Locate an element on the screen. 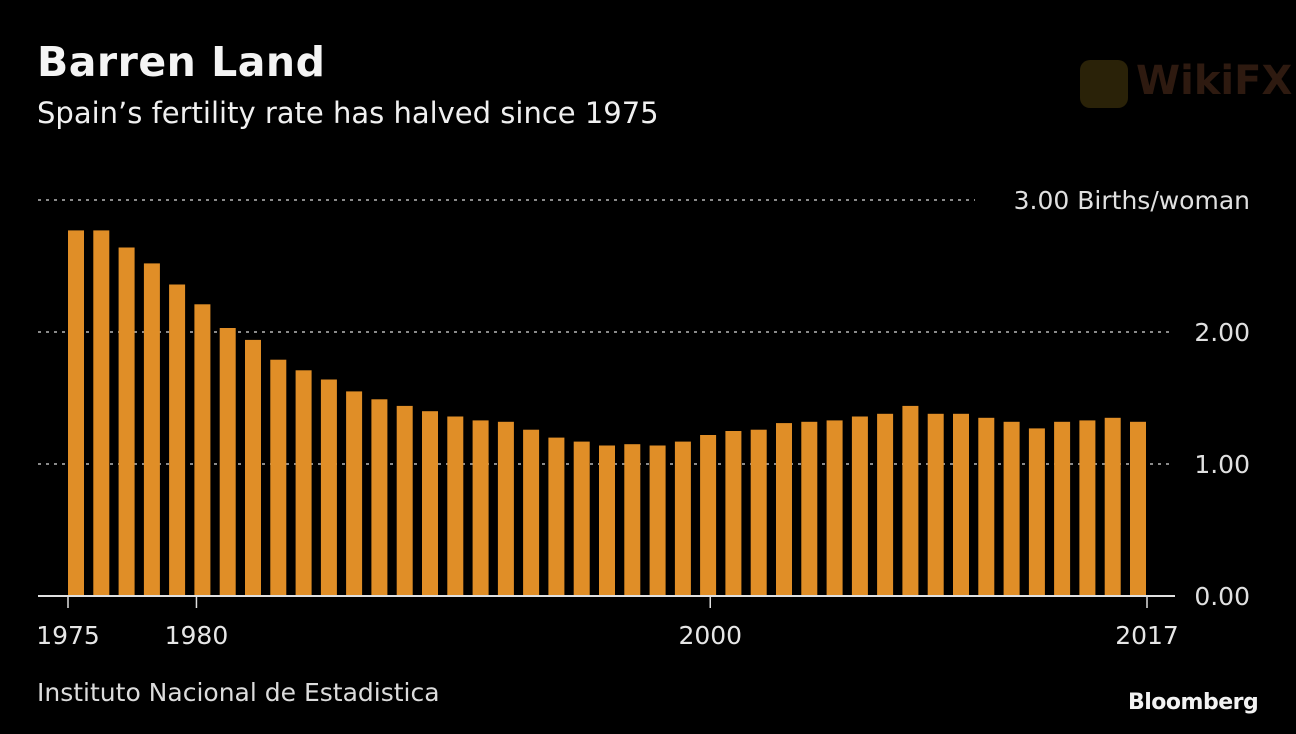  bar-1995 is located at coordinates (581, 518).